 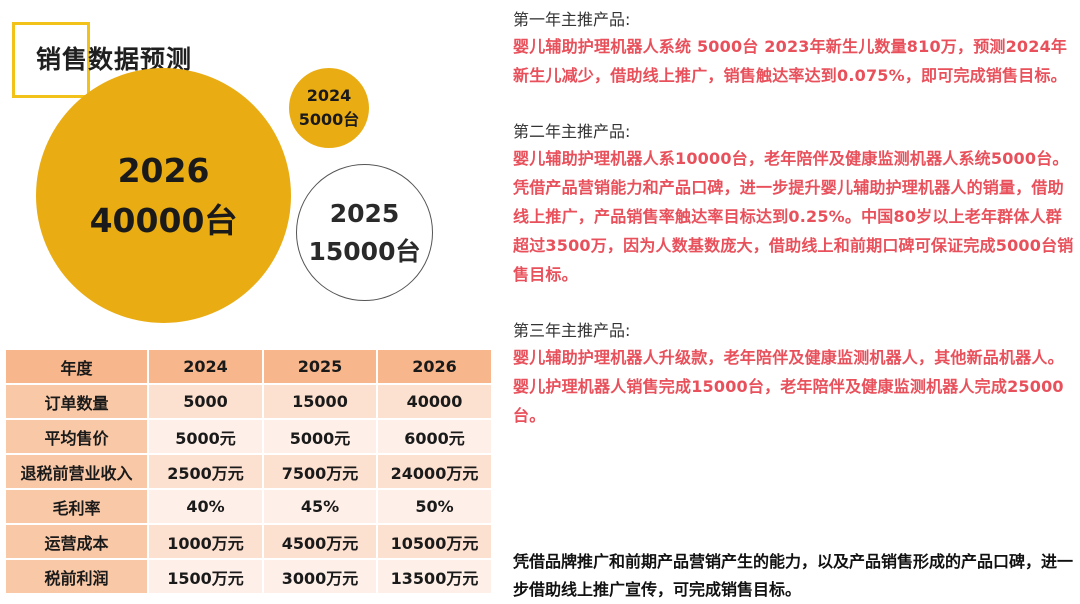 I want to click on header-cell: 年度, so click(x=76, y=366).